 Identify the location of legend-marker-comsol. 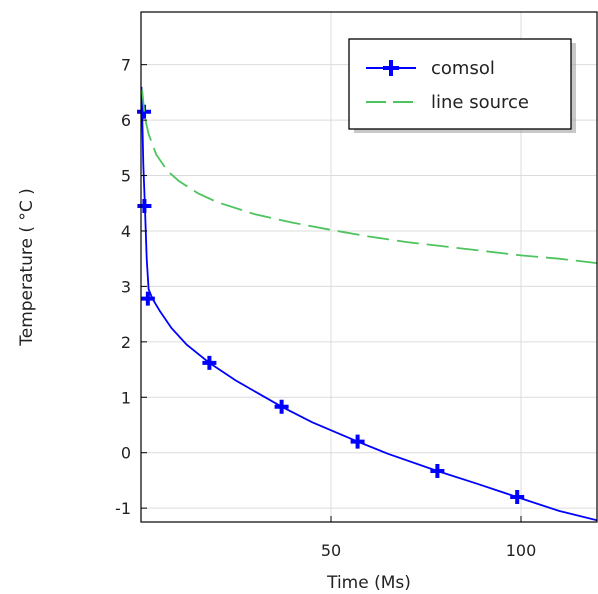
(391, 68).